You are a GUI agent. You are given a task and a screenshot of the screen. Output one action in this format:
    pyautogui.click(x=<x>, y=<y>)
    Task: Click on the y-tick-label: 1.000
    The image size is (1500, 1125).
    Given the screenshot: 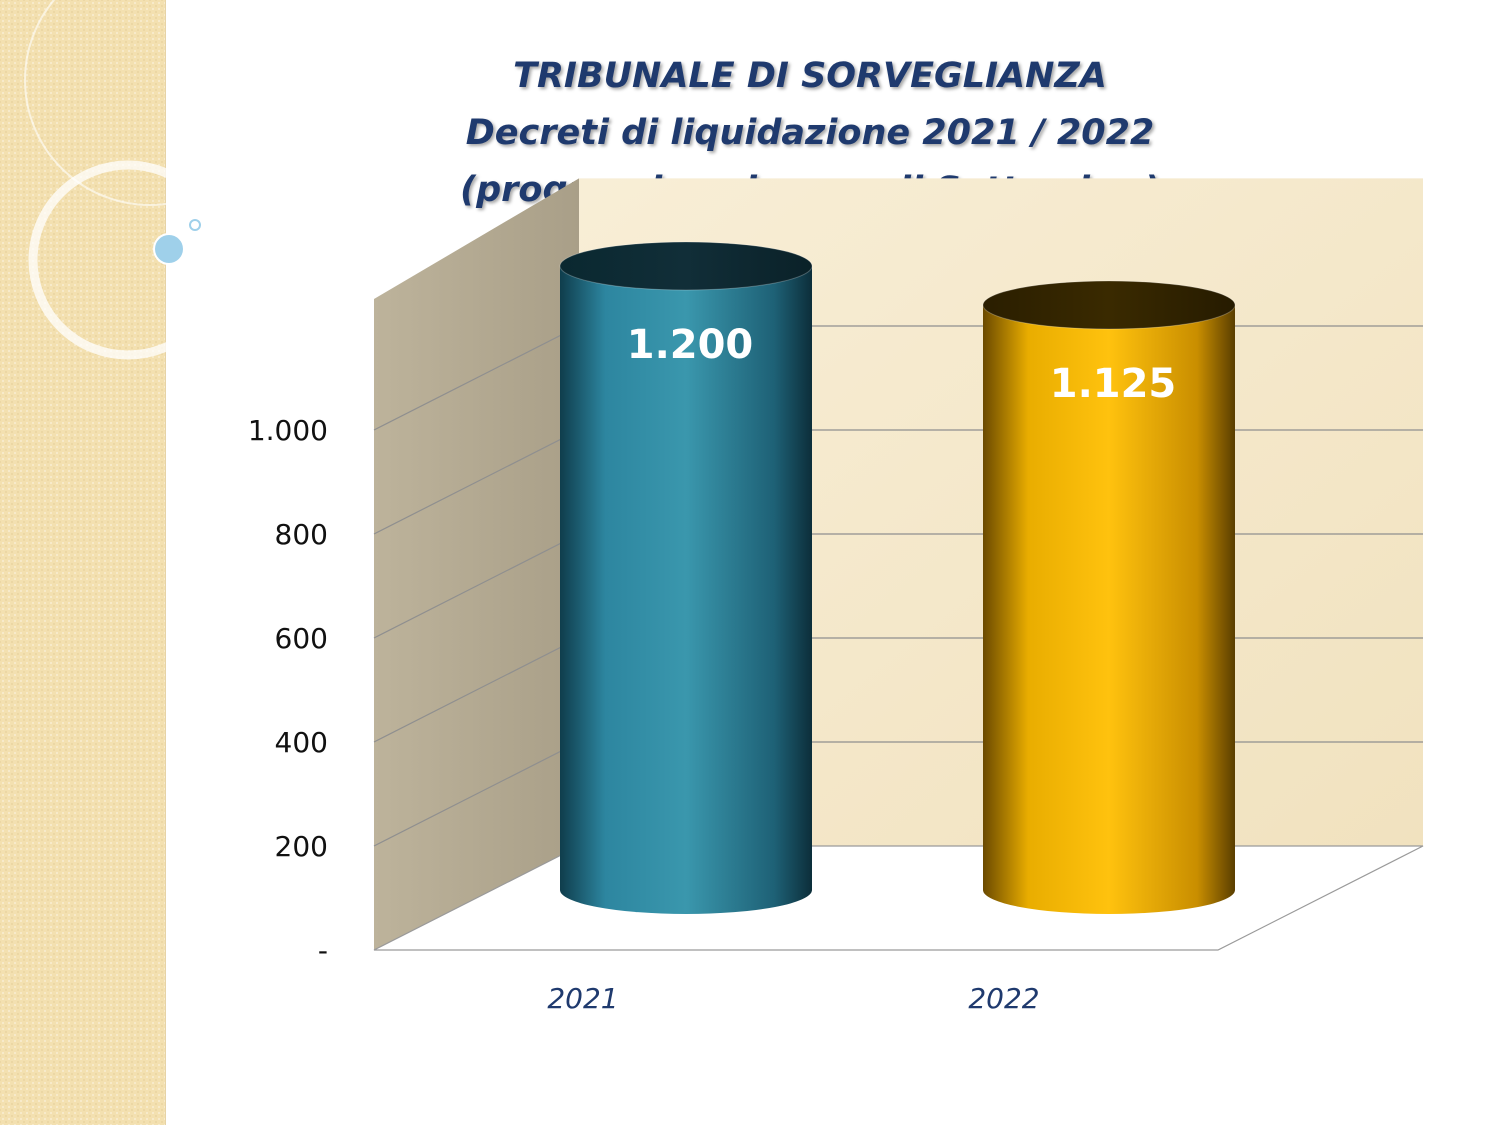 What is the action you would take?
    pyautogui.click(x=288, y=430)
    